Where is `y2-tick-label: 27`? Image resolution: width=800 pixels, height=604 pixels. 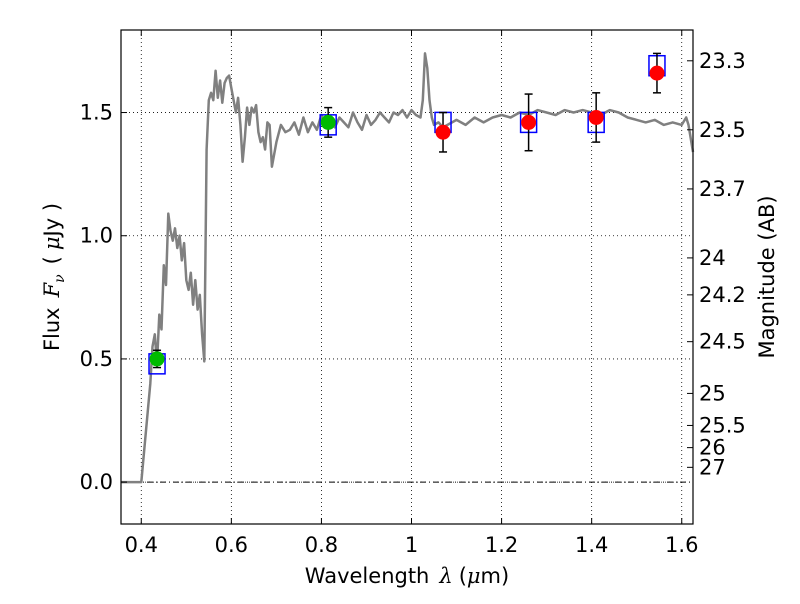
y2-tick-label: 27 is located at coordinates (712, 467).